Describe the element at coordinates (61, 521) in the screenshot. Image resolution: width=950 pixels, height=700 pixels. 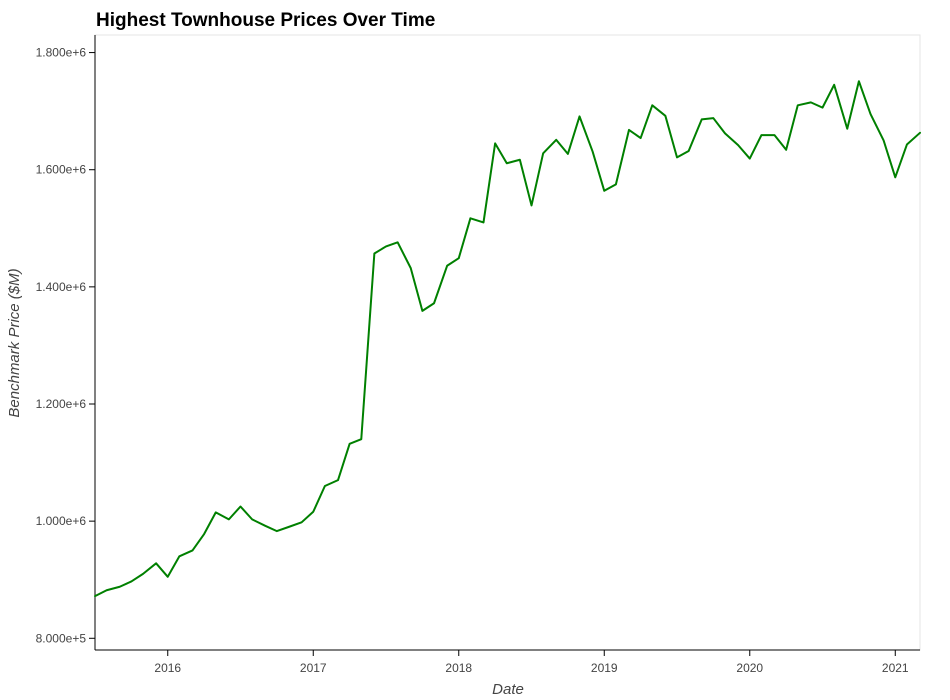
I see `y-tick-label: 1.000e+6` at that location.